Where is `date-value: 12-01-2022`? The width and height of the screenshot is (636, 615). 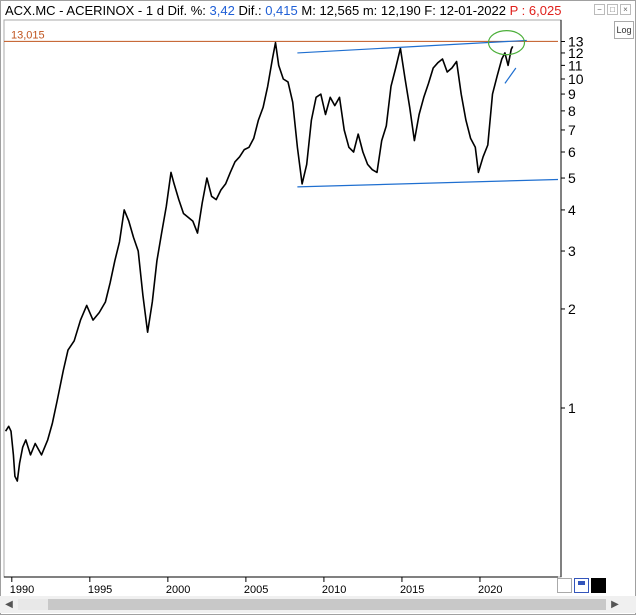
date-value: 12-01-2022 is located at coordinates (472, 10).